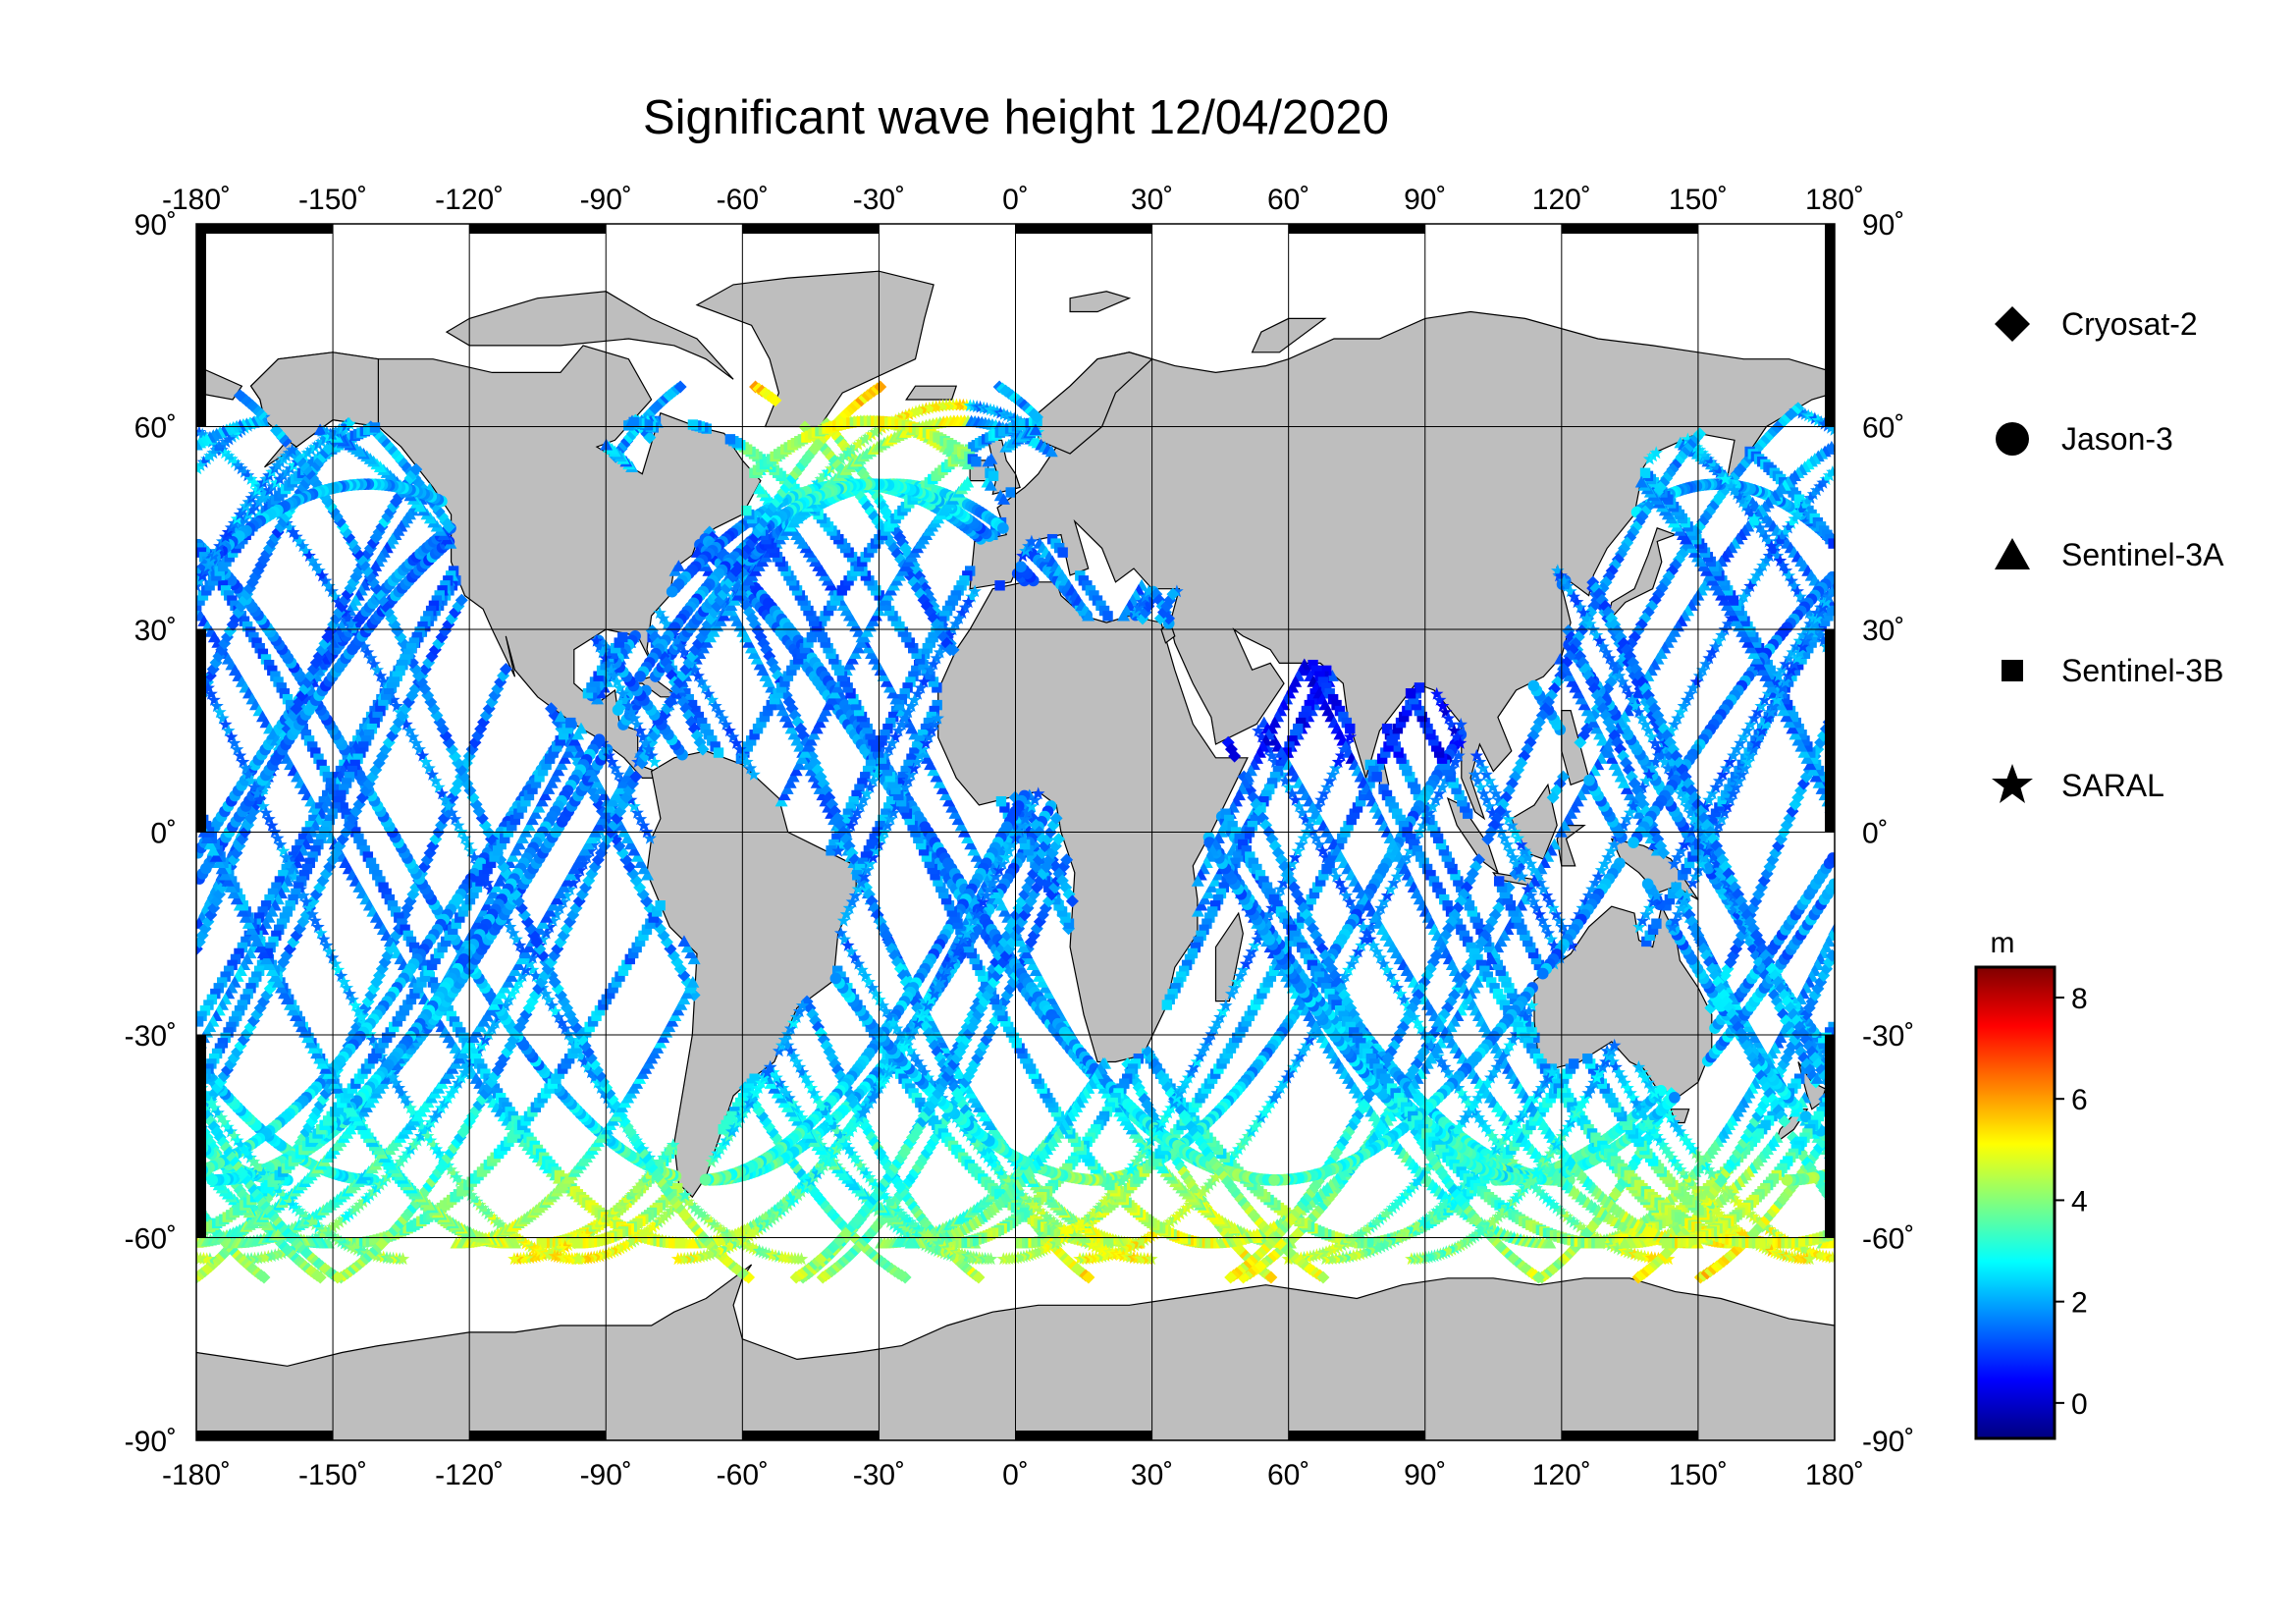 The height and width of the screenshot is (1623, 2296). Describe the element at coordinates (1883, 429) in the screenshot. I see `lat-tick-label-right: 60˚` at that location.